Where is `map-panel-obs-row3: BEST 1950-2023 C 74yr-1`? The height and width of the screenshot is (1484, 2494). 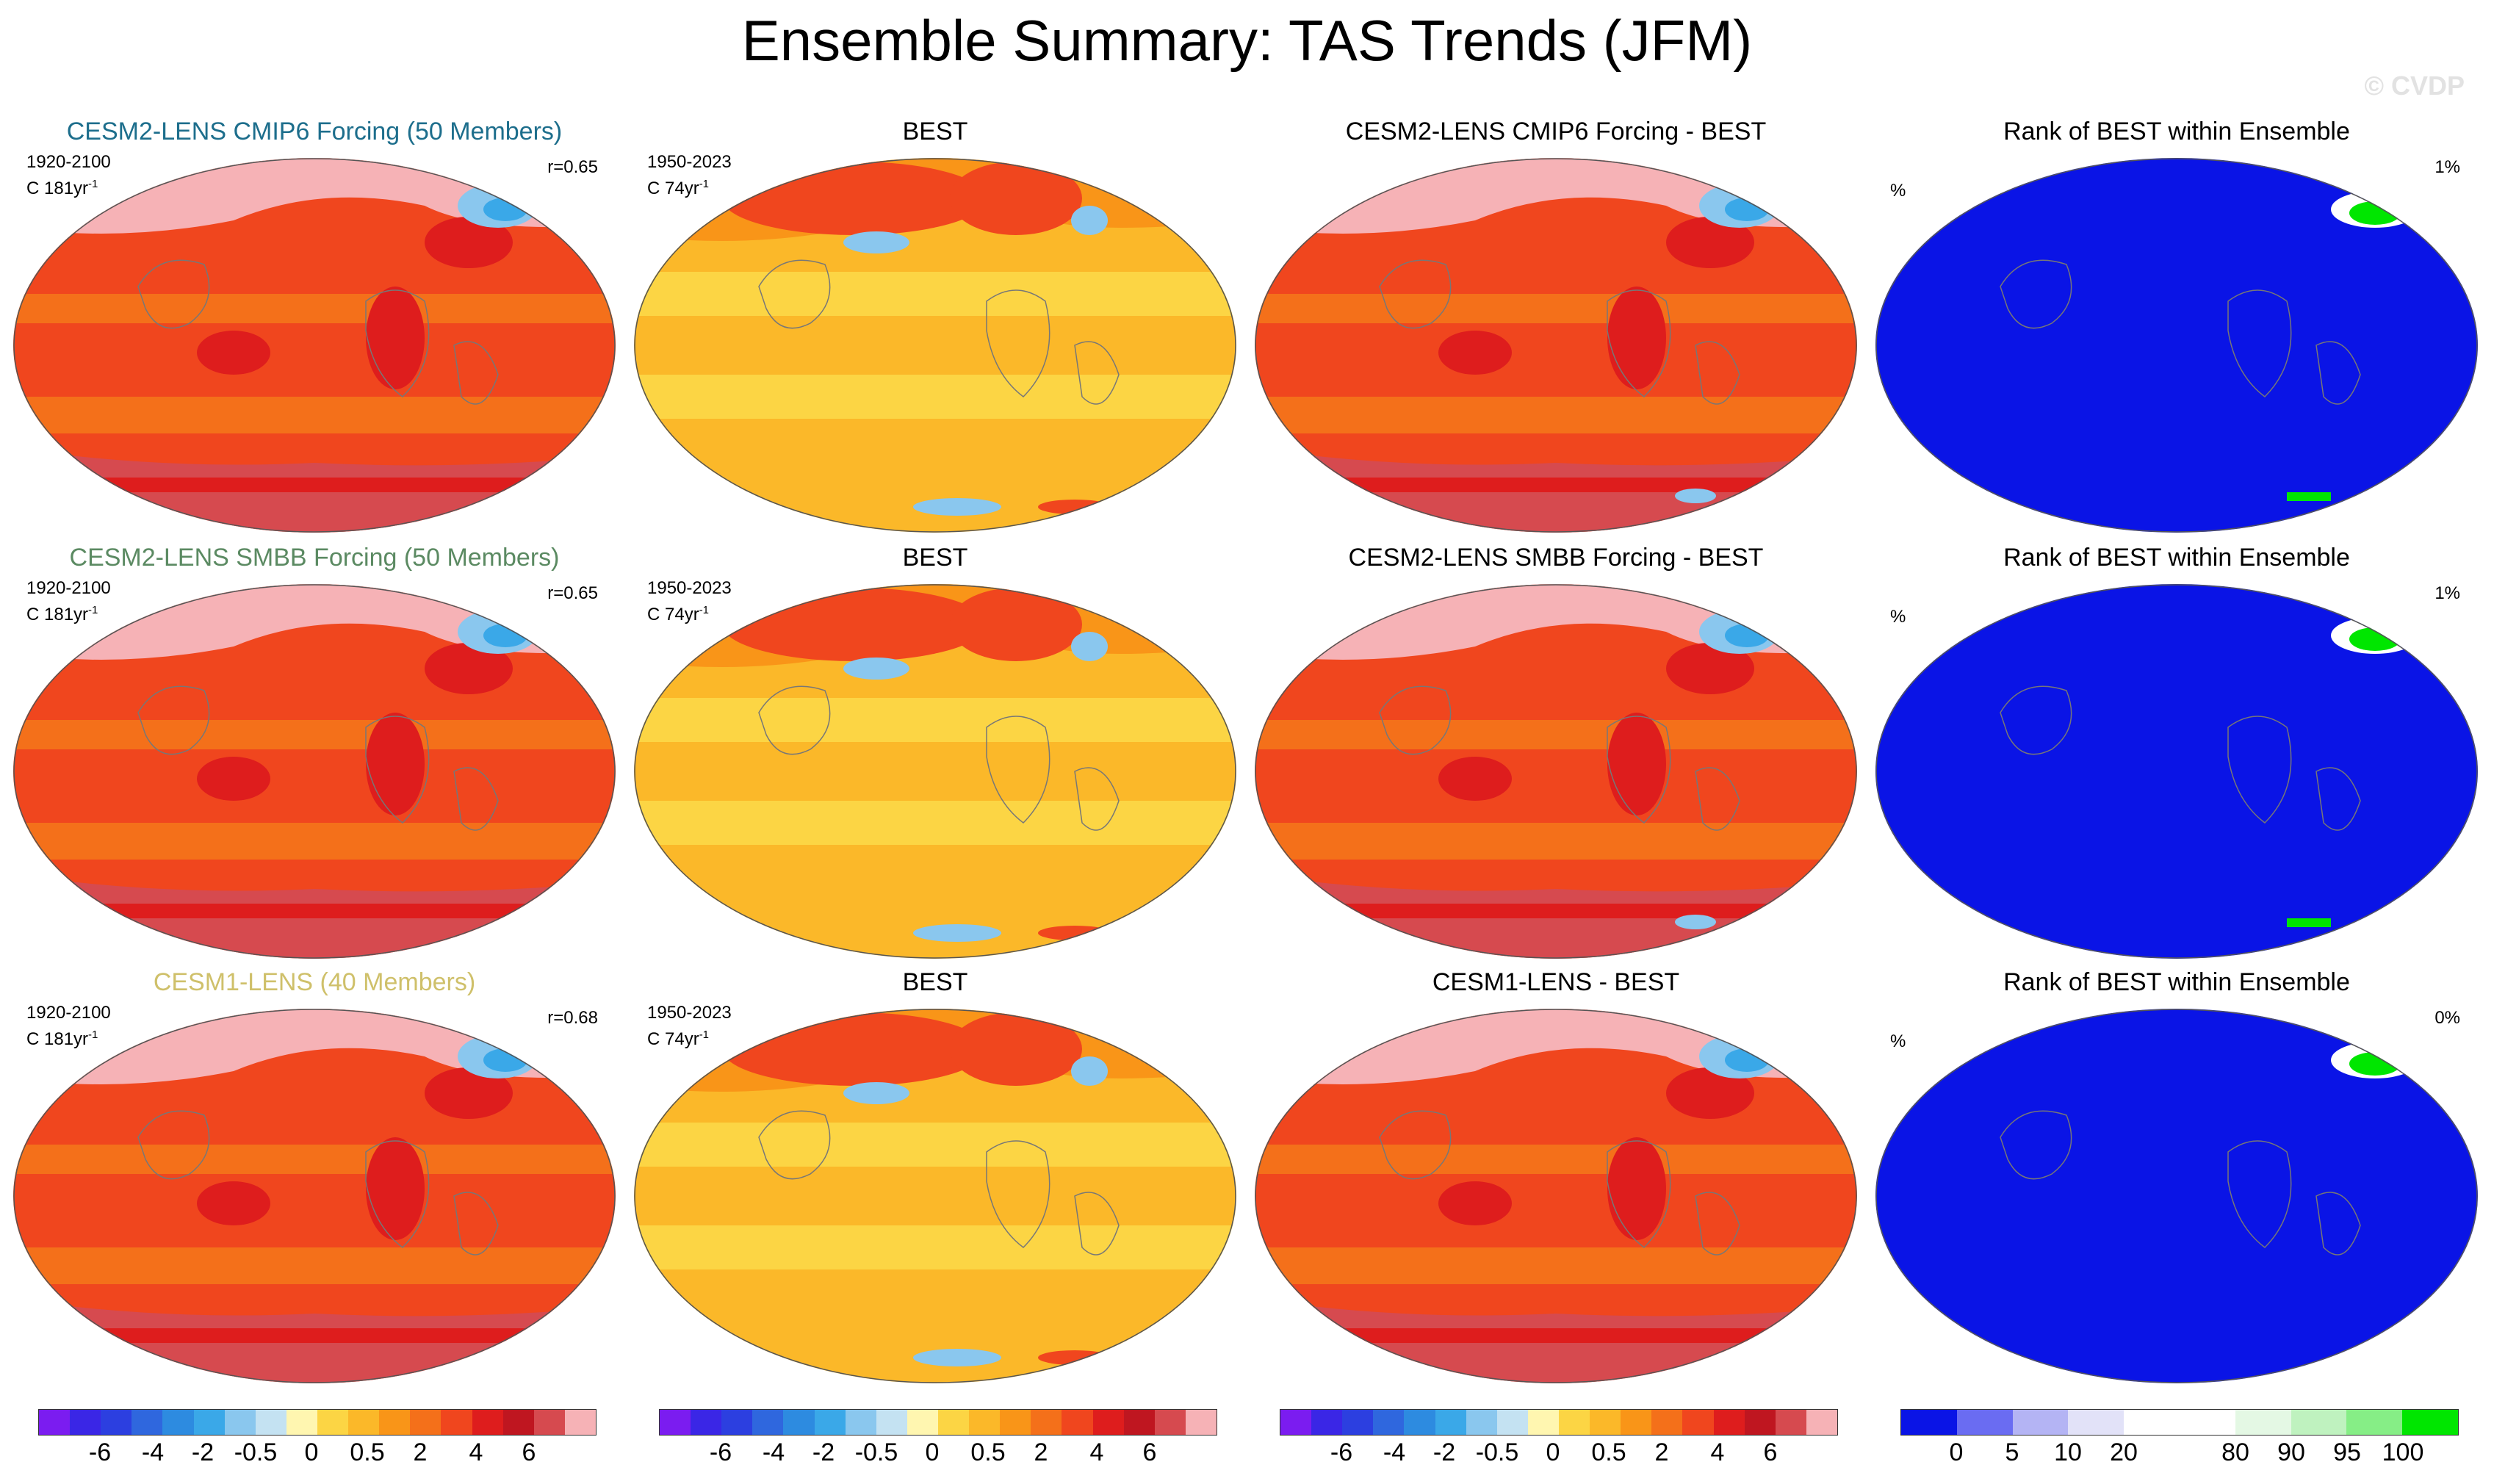 map-panel-obs-row3: BEST 1950-2023 C 74yr-1 is located at coordinates (935, 1185).